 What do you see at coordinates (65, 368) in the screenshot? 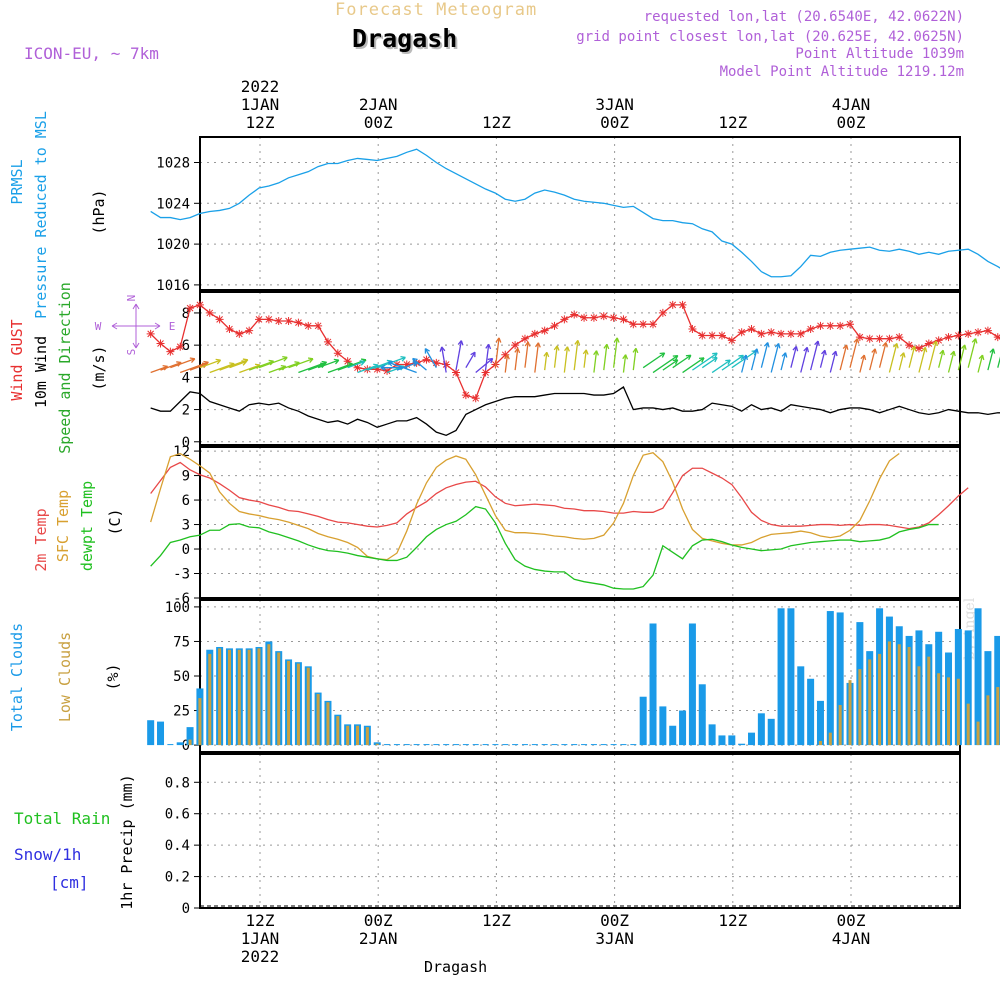
I see `wind-direction-label: Speed and Direction` at bounding box center [65, 368].